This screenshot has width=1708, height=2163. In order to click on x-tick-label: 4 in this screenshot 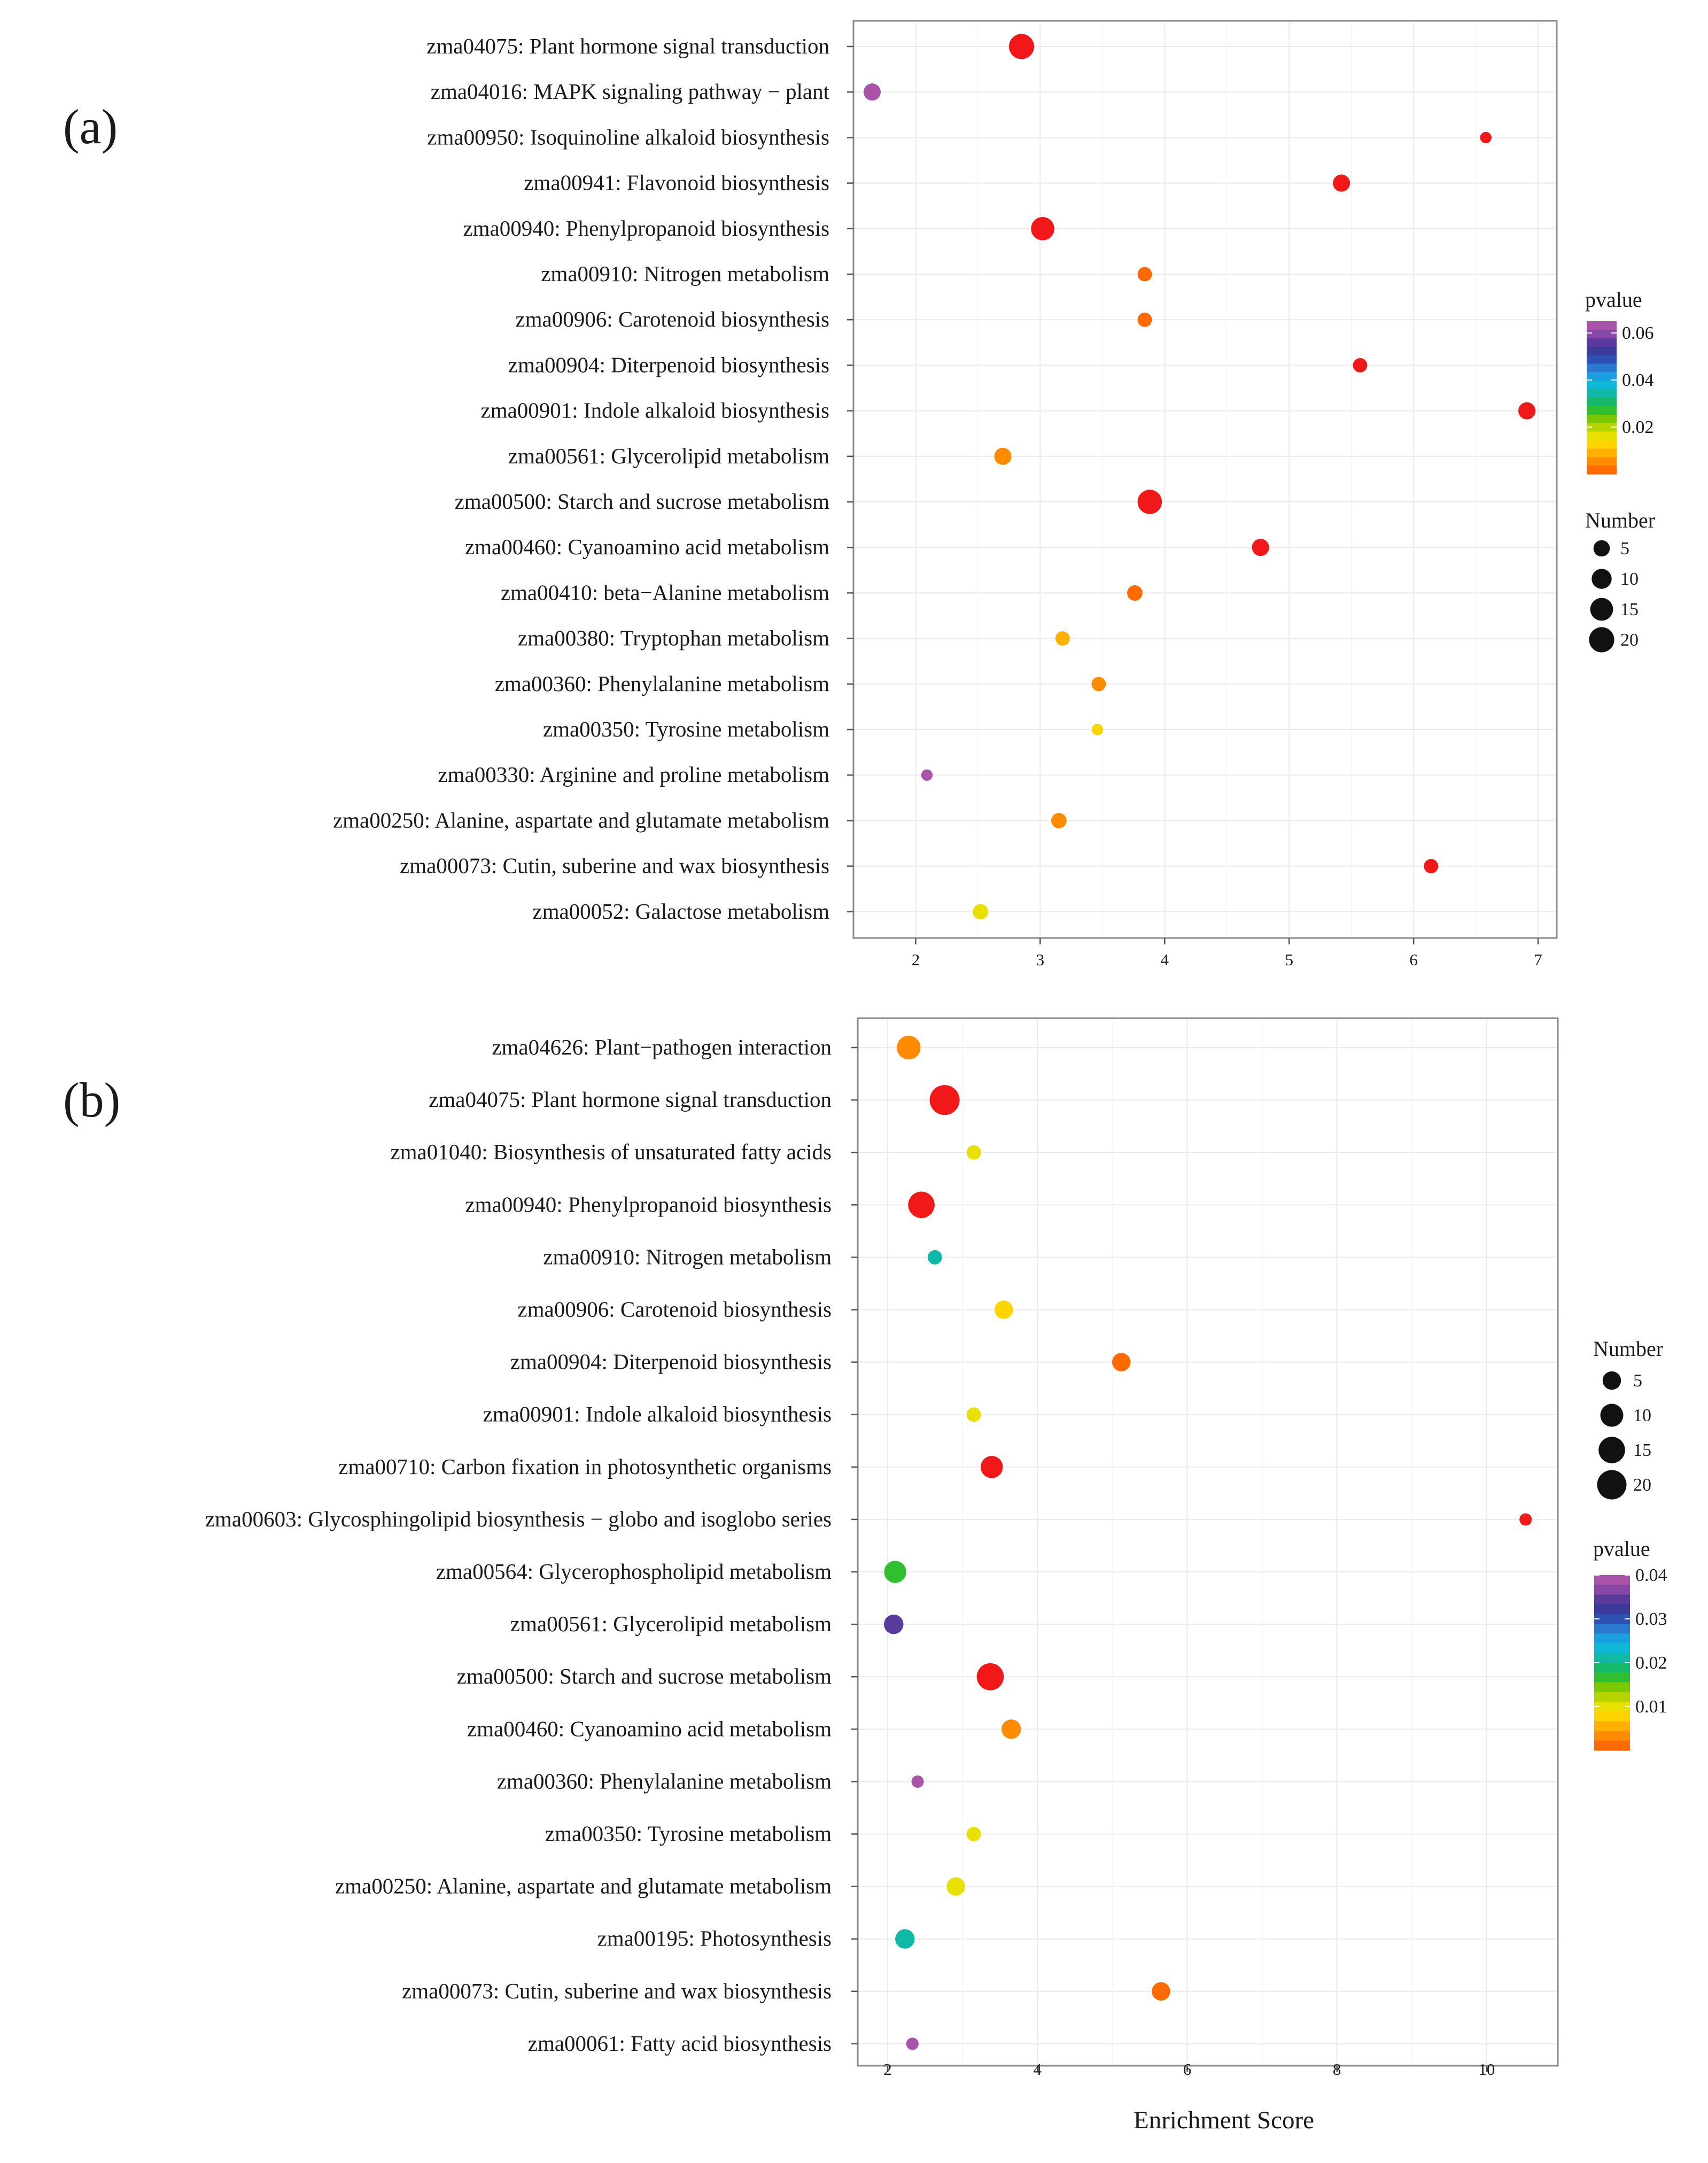, I will do `click(1038, 2069)`.